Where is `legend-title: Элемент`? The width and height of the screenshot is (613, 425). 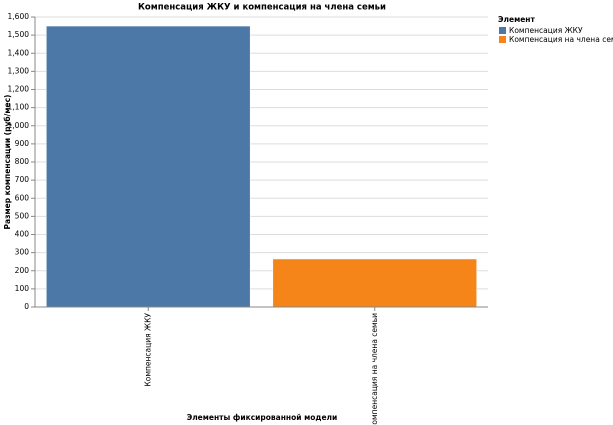 legend-title: Элемент is located at coordinates (516, 19).